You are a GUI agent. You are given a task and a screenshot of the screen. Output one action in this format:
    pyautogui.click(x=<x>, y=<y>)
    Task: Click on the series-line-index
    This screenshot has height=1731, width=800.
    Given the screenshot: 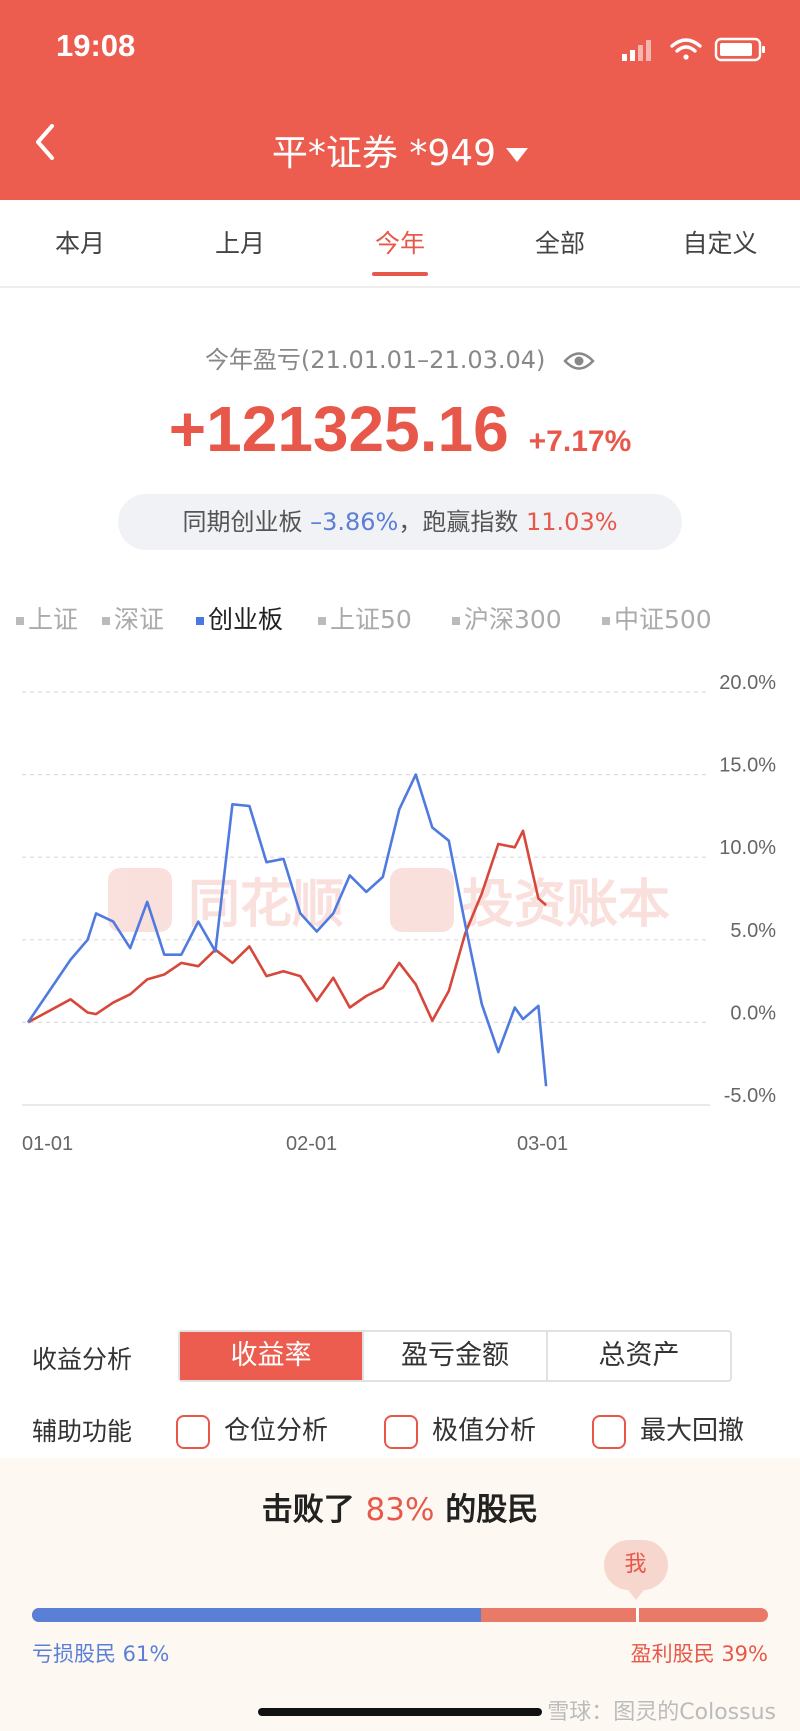 What is the action you would take?
    pyautogui.click(x=287, y=930)
    